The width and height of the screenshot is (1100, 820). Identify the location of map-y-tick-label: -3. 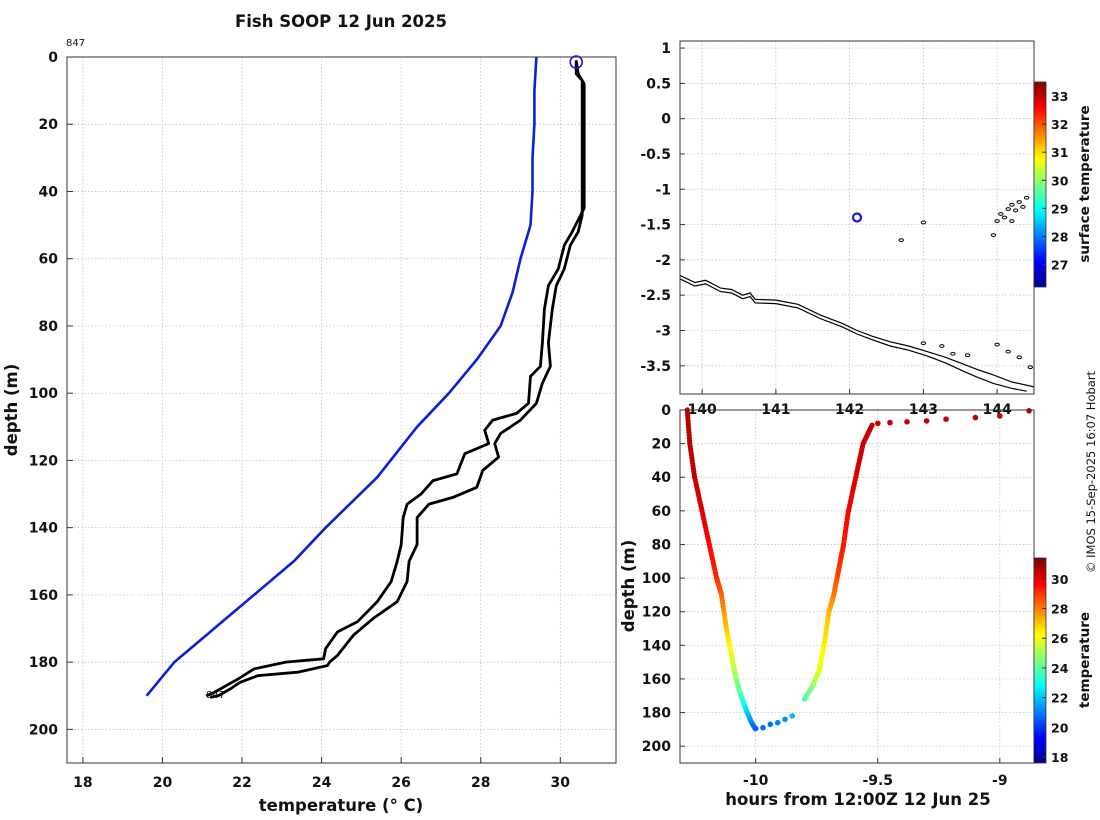
(663, 331).